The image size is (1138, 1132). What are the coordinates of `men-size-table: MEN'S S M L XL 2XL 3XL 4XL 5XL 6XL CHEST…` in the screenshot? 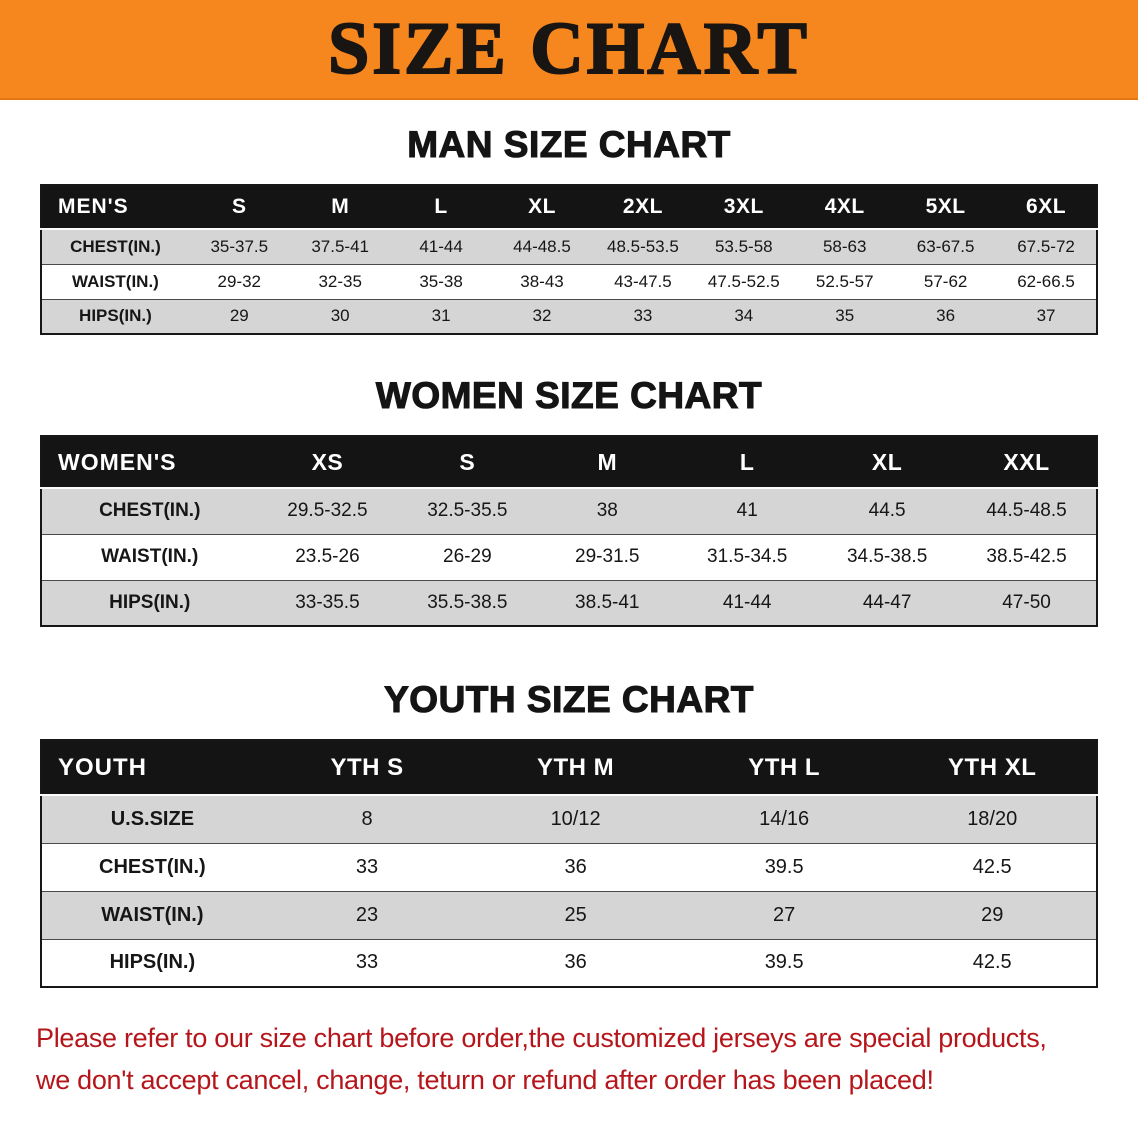 It's located at (569, 259).